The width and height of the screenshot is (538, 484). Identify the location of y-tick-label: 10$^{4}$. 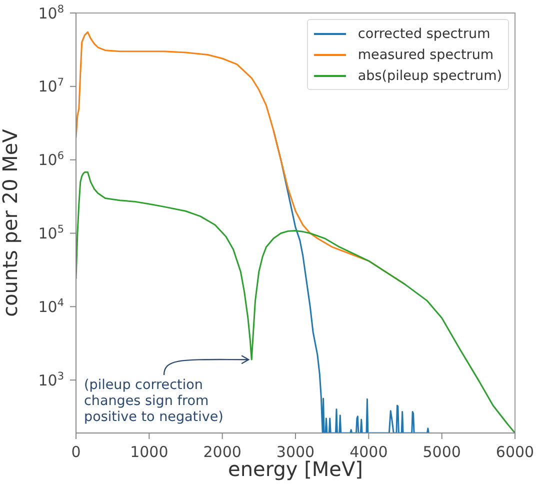
(51, 306).